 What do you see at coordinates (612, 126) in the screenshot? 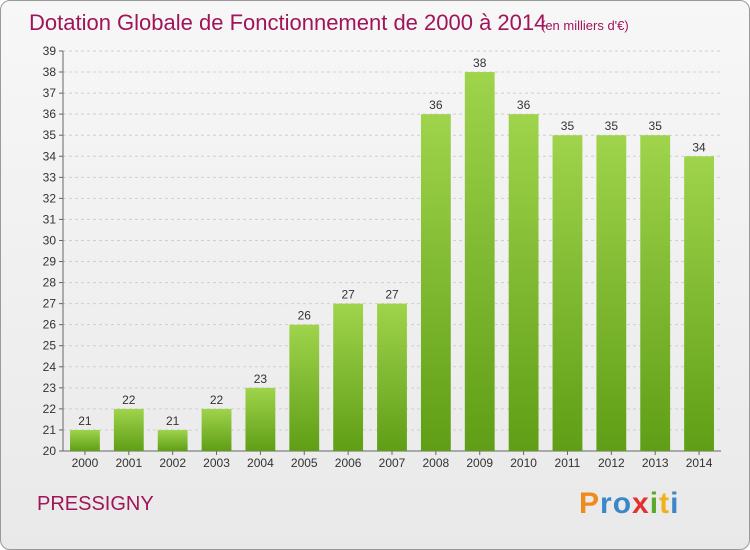
I see `value-label-2012: 35` at bounding box center [612, 126].